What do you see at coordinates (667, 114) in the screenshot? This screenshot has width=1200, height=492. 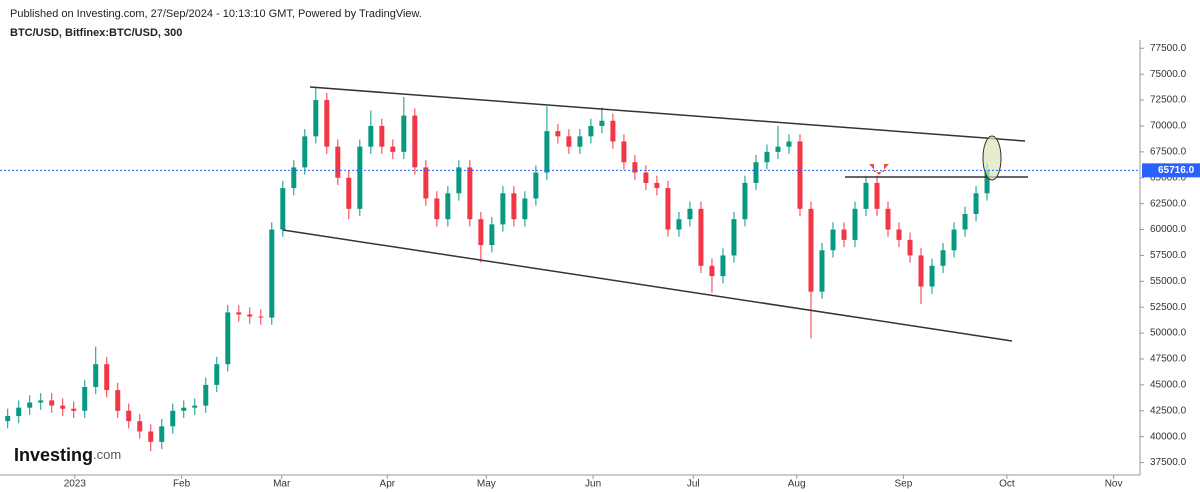 I see `upper-trendline` at bounding box center [667, 114].